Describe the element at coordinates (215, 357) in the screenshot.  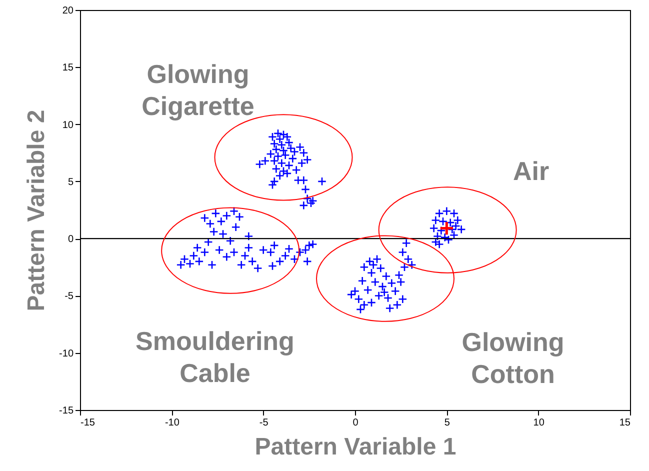
I see `annotation: Smouldering Cable` at that location.